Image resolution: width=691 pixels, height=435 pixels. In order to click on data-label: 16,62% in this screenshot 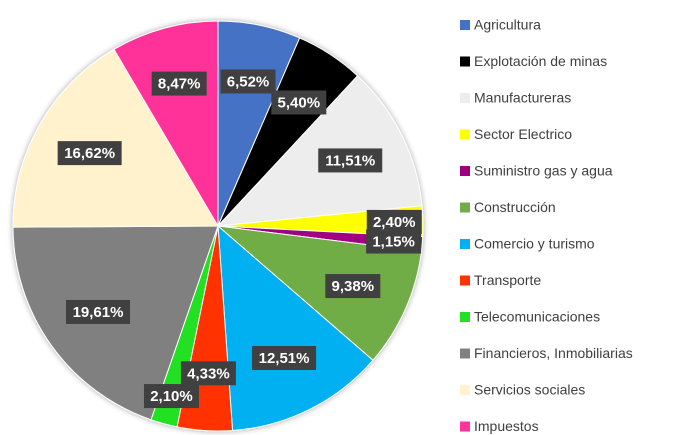, I will do `click(89, 153)`.